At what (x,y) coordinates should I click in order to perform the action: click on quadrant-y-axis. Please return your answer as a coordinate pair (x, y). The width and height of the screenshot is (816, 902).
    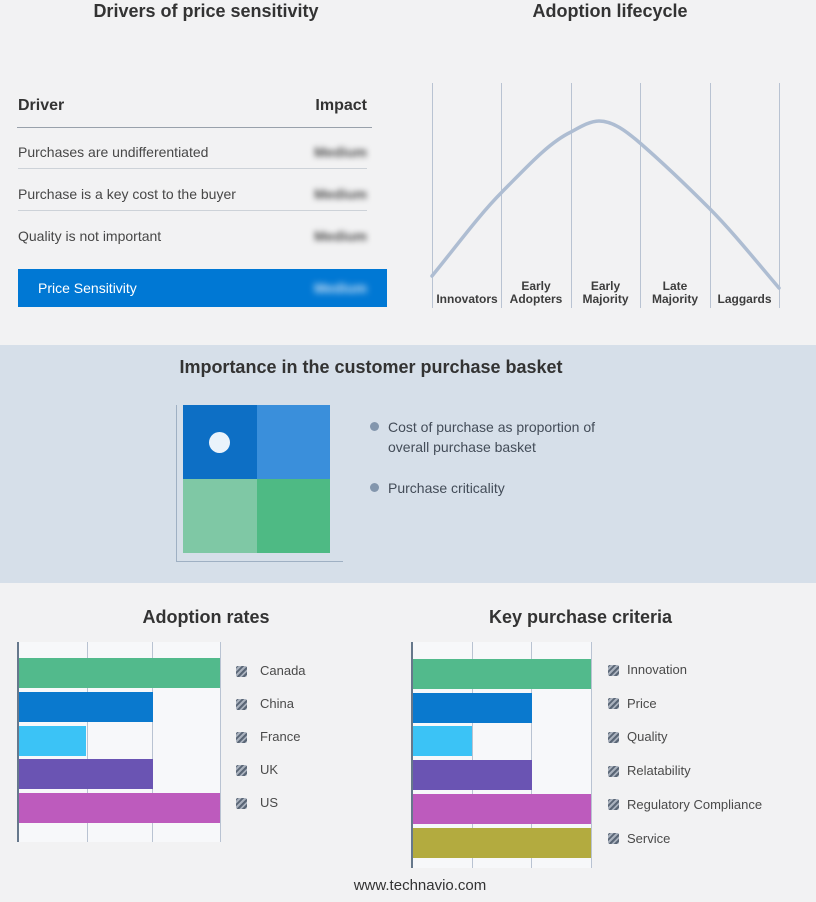
    Looking at the image, I should click on (176, 483).